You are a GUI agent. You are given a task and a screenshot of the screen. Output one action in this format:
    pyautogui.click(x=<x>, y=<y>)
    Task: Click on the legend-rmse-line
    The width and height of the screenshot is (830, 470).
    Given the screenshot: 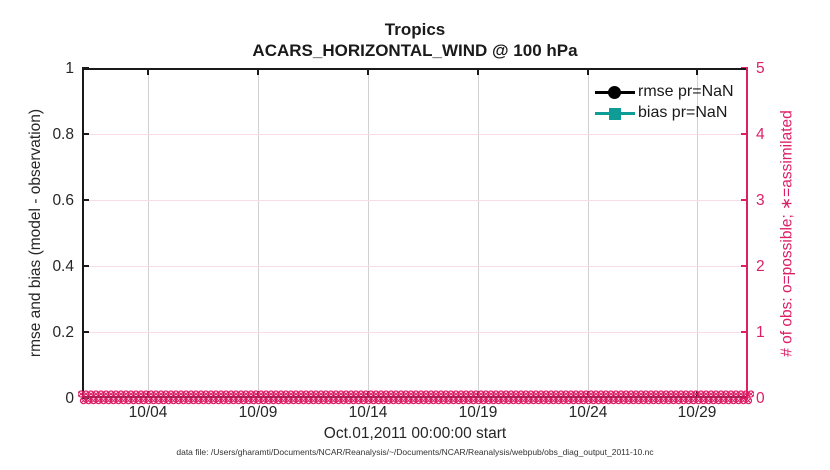 What is the action you would take?
    pyautogui.click(x=615, y=92)
    